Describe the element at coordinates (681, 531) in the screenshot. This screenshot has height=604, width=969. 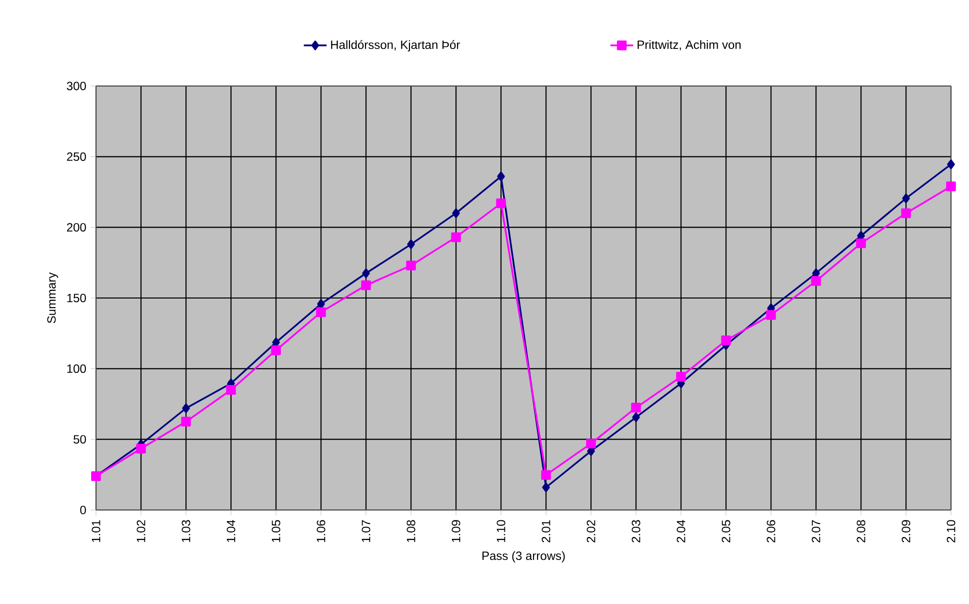
I see `x-tick-label: 2.04` at that location.